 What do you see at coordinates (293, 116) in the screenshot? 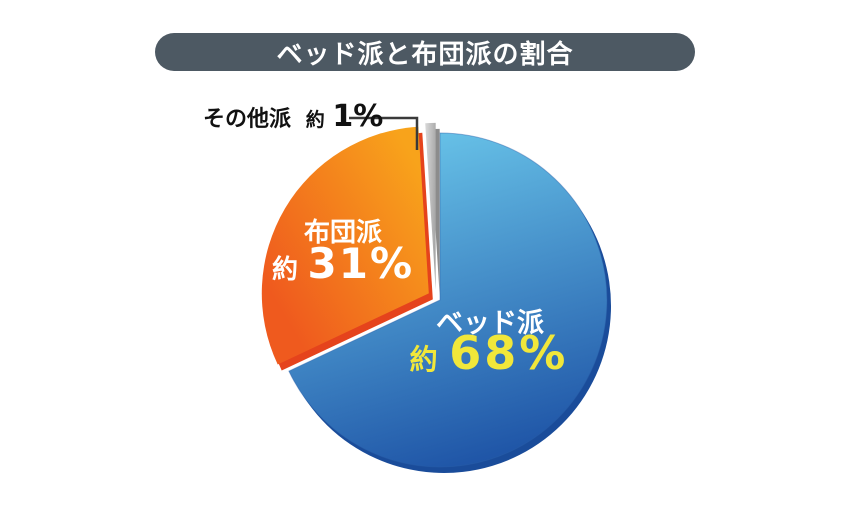
I see `callout-label: その他派 約 1%` at bounding box center [293, 116].